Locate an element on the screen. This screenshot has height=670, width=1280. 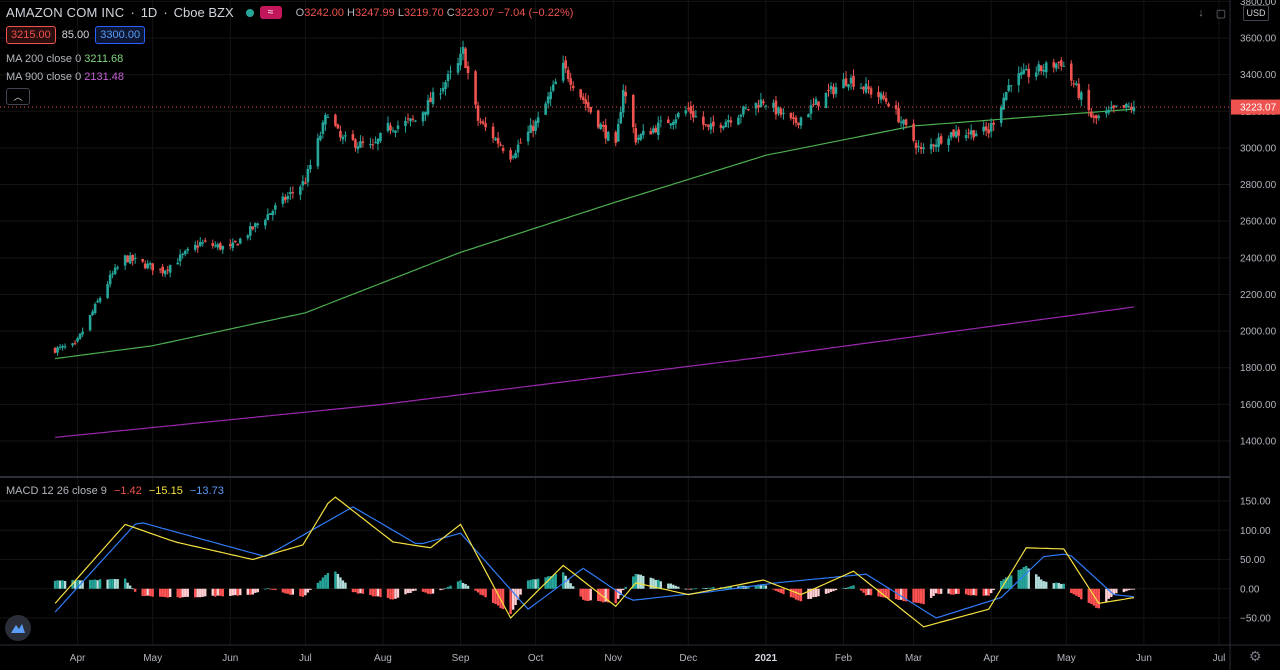
time-tick-label: Mar is located at coordinates (914, 658).